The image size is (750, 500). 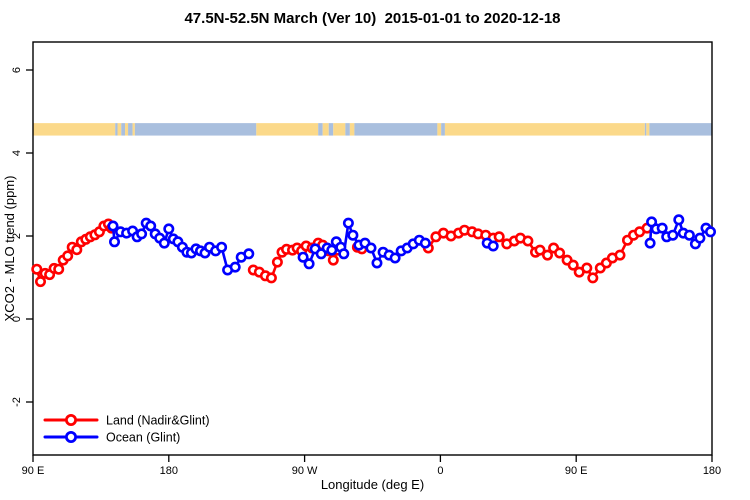 What do you see at coordinates (17, 402) in the screenshot?
I see `y-tick-label: -2` at bounding box center [17, 402].